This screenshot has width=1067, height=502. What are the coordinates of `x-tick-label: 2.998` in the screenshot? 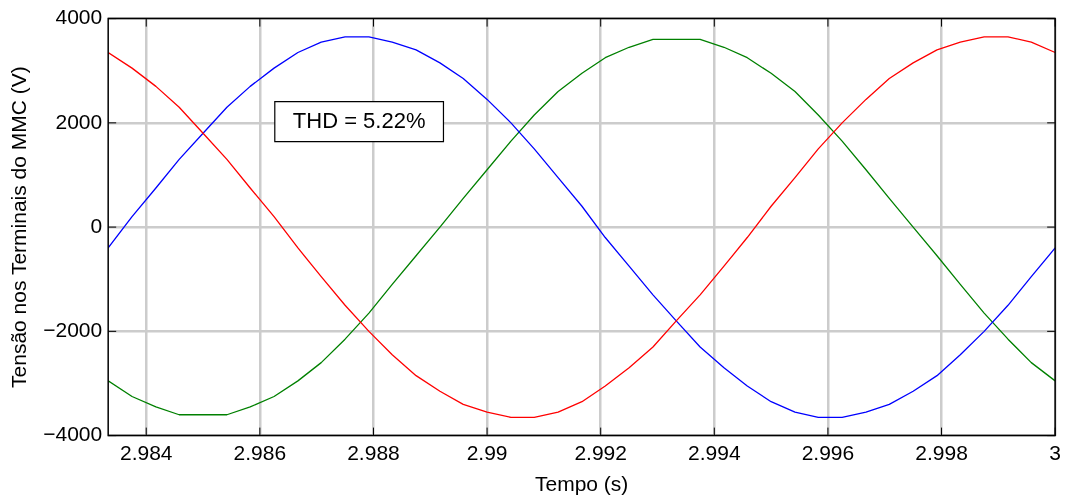 It's located at (941, 452).